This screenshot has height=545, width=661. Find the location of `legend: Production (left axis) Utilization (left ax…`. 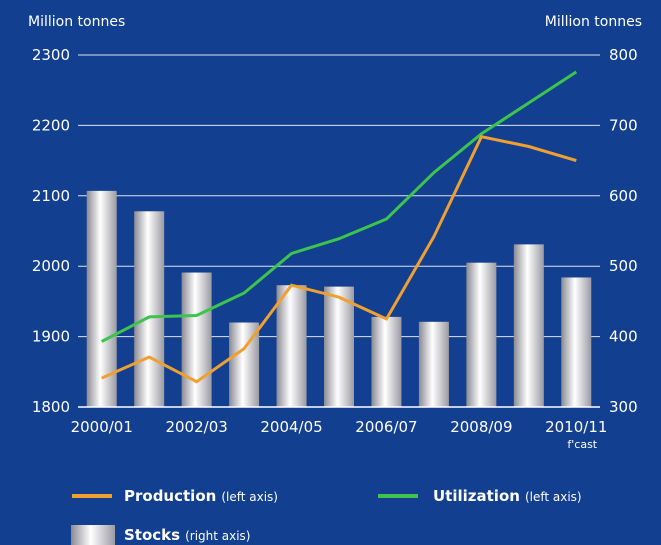

legend: Production (left axis) Utilization (left ax… is located at coordinates (326, 516).